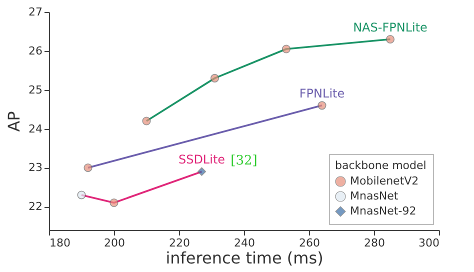 The height and width of the screenshot is (272, 474). What do you see at coordinates (383, 211) in the screenshot?
I see `legend-label: MnasNet-92` at bounding box center [383, 211].